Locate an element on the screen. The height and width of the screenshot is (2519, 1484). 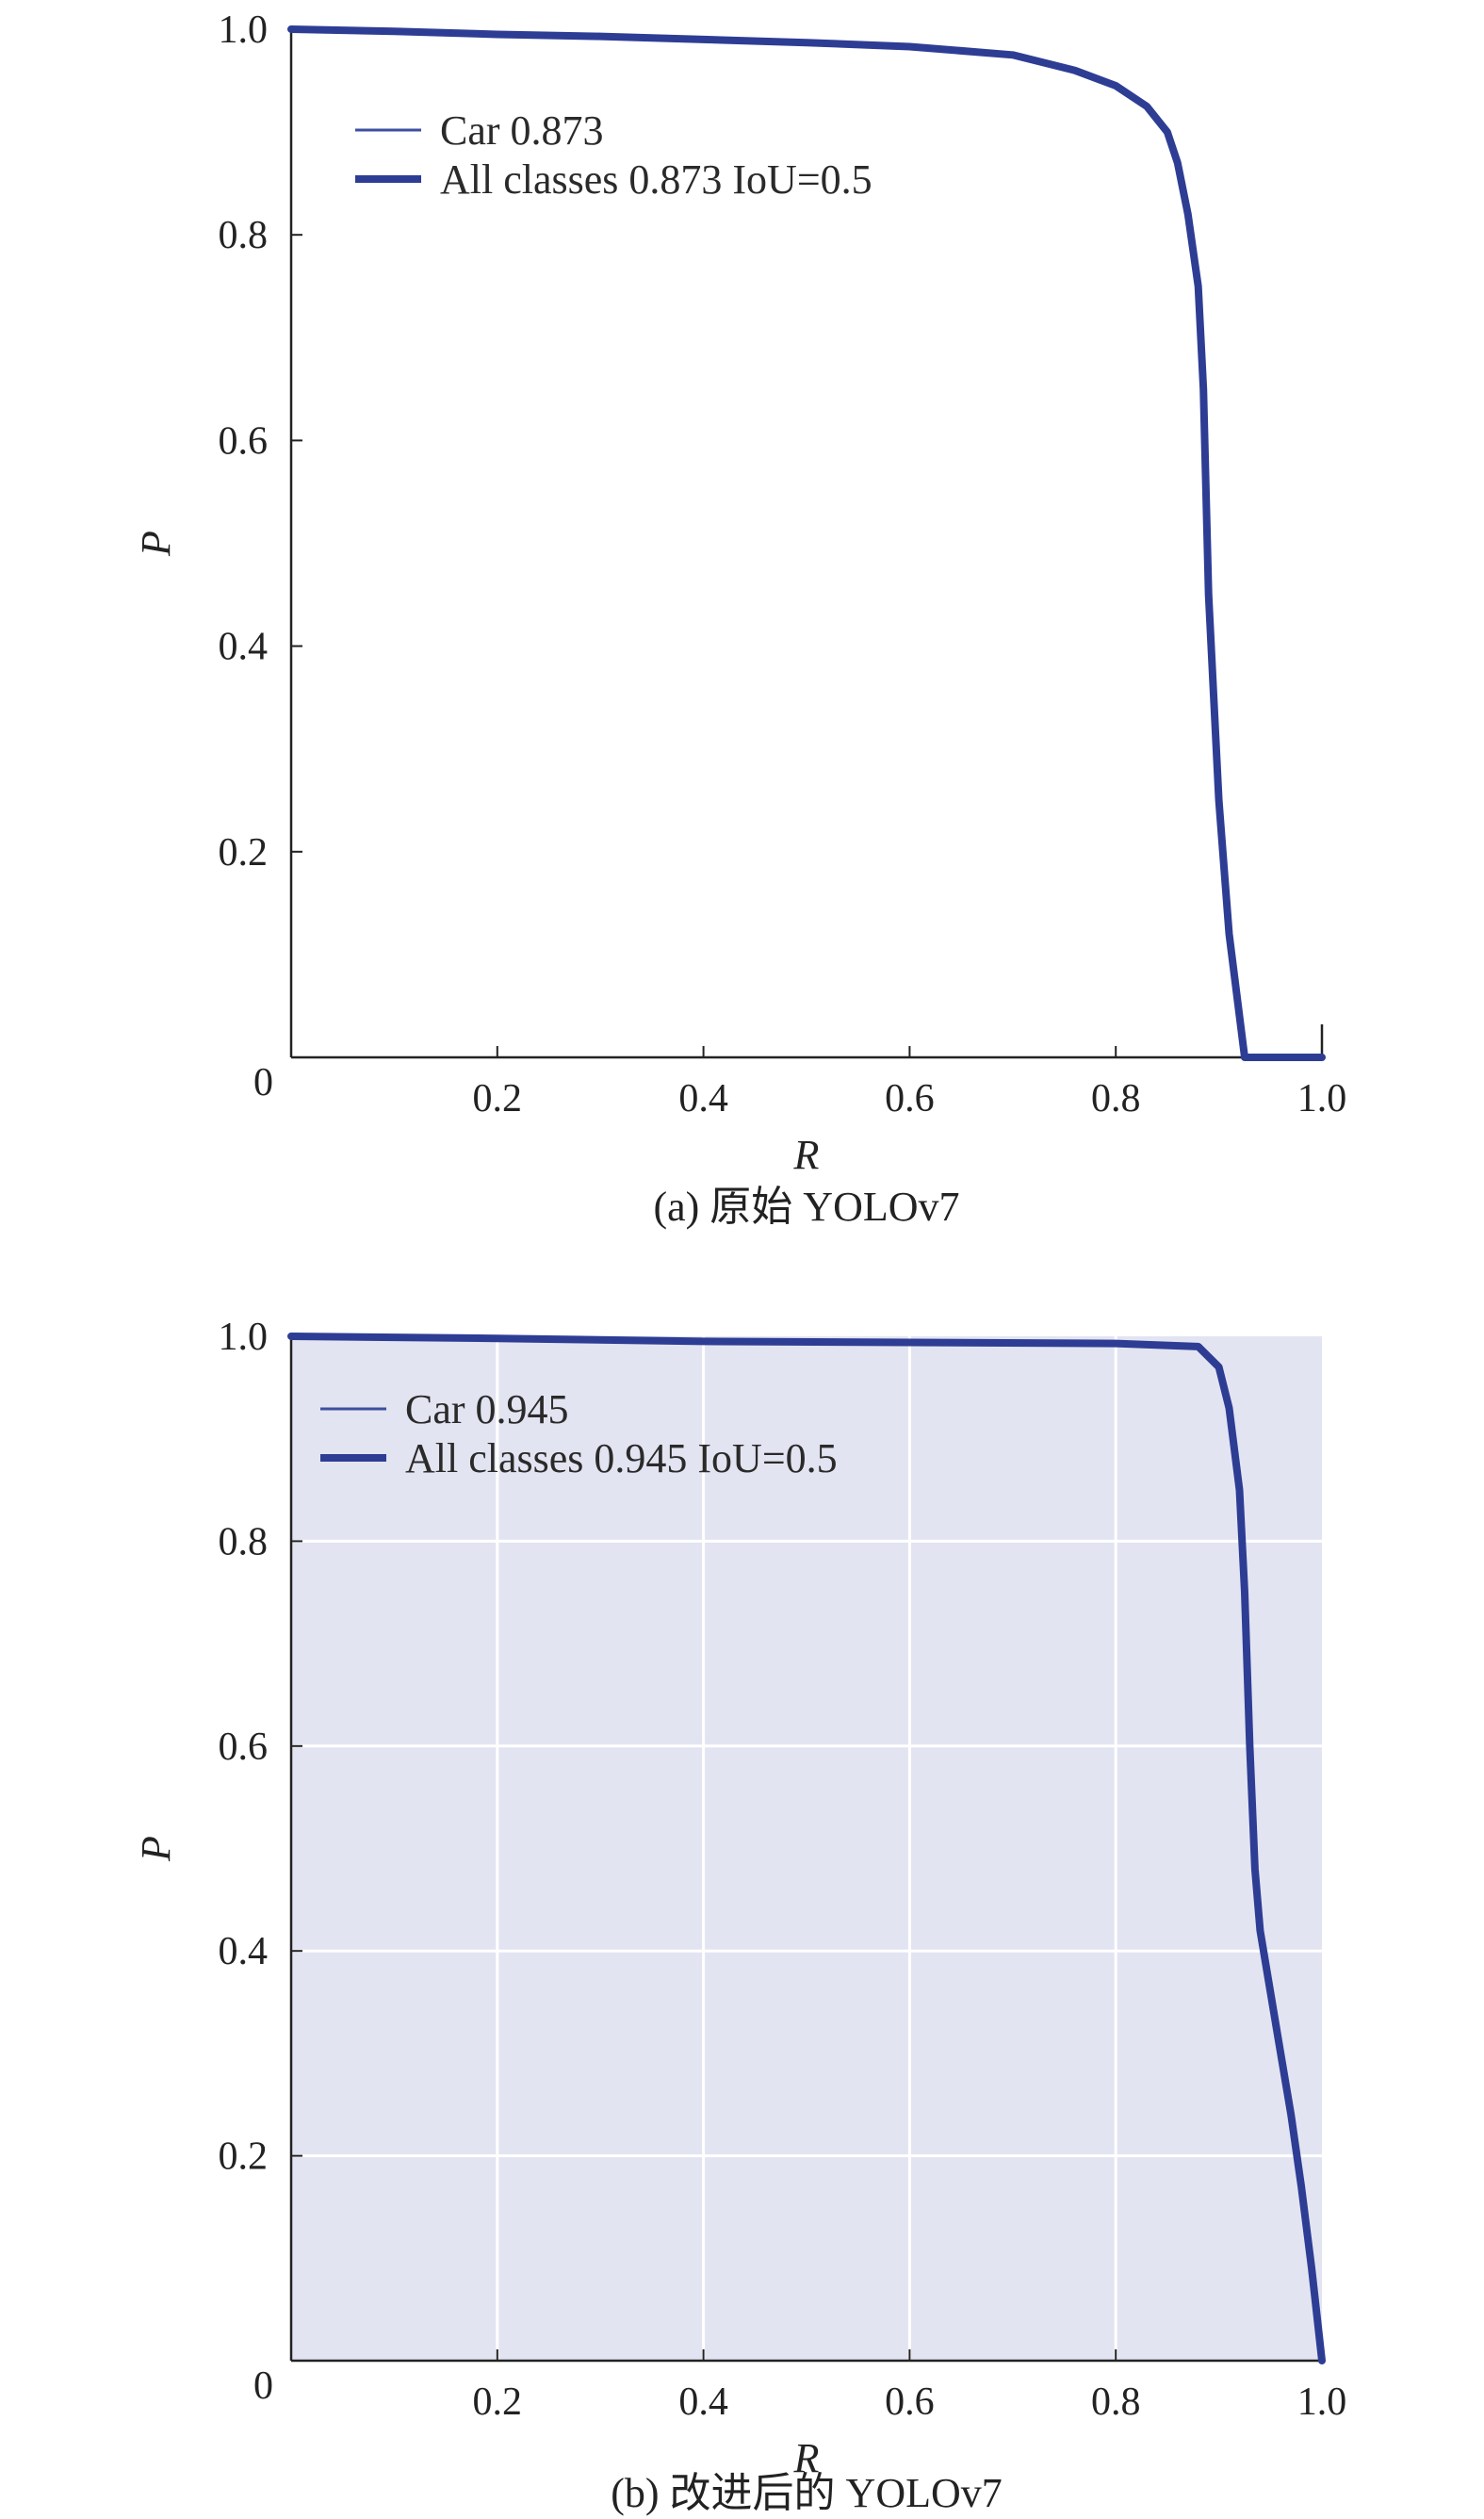
origin-label-b: 0 is located at coordinates (263, 2386).